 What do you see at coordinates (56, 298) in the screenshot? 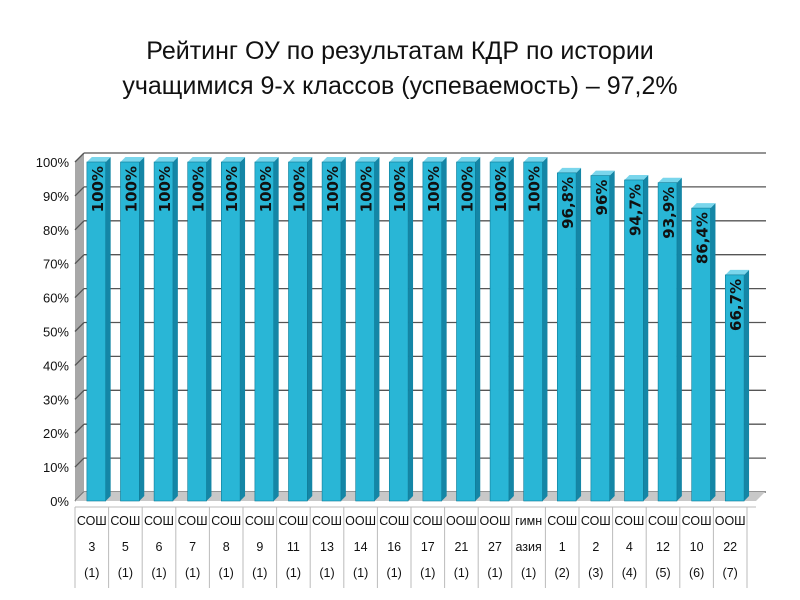
I see `y-tick-label: 60%` at bounding box center [56, 298].